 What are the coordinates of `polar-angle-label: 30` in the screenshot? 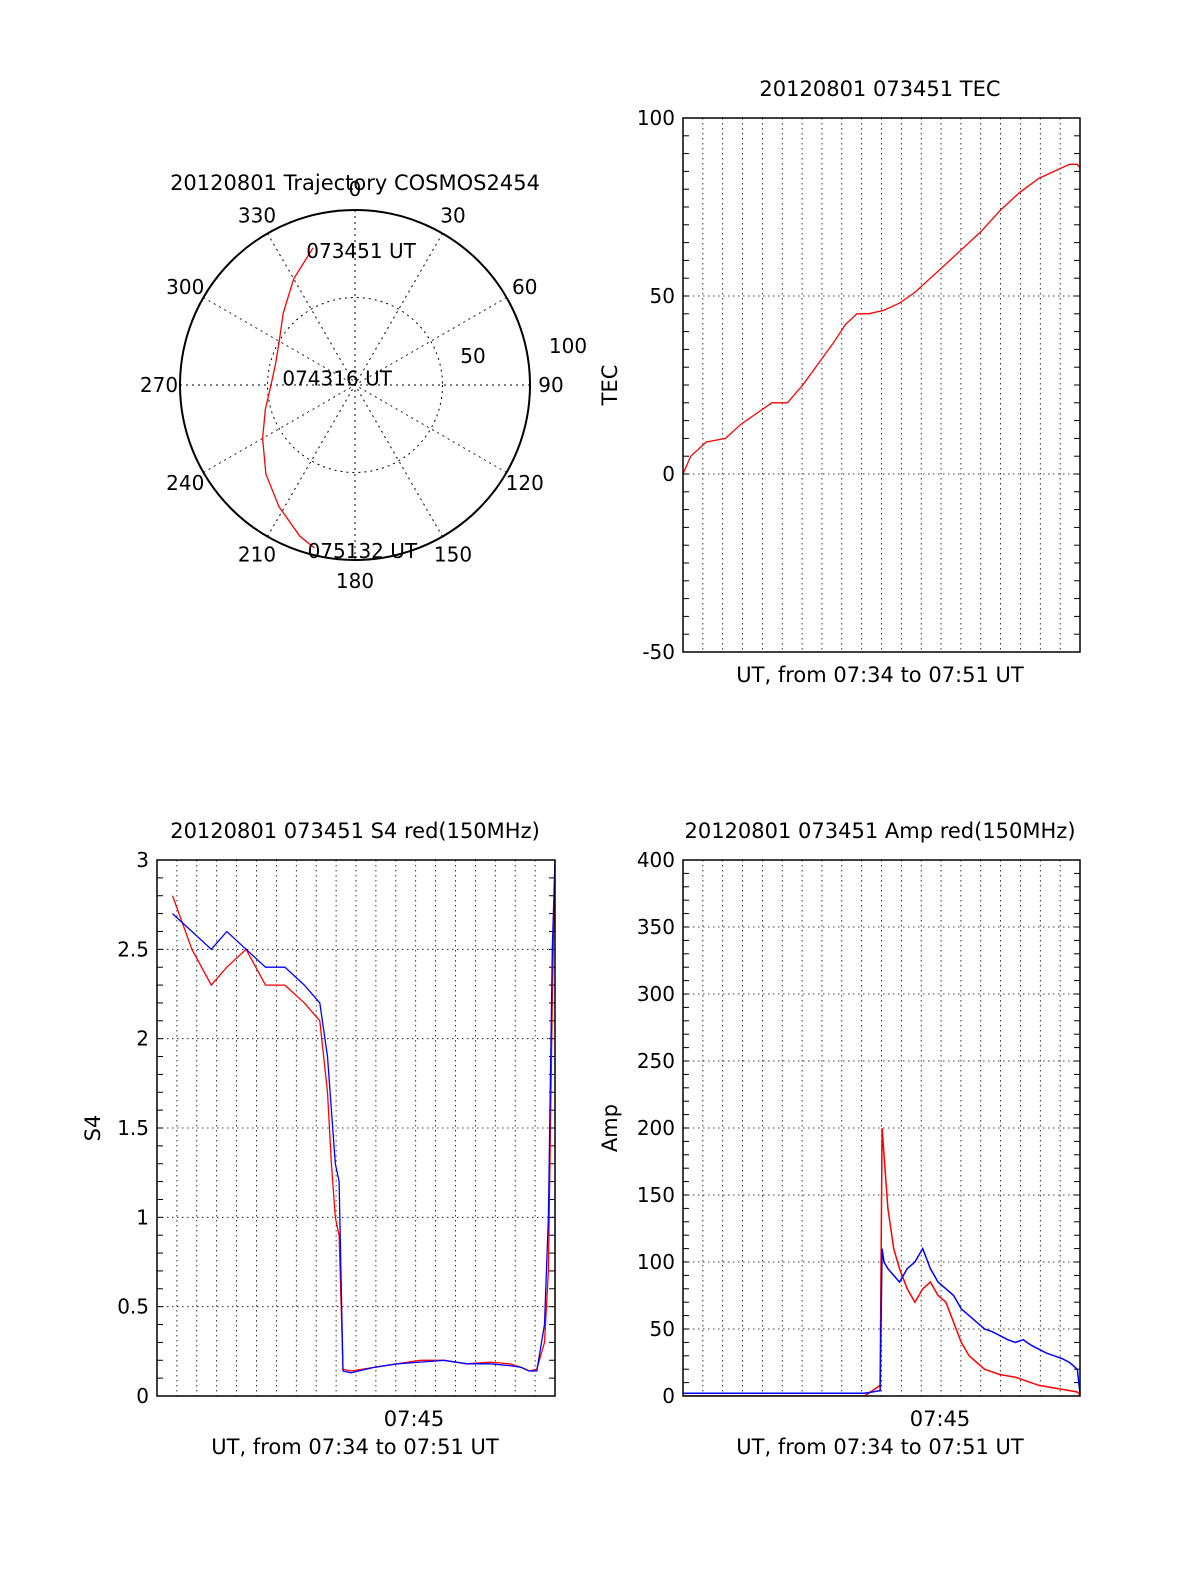 It's located at (452, 215).